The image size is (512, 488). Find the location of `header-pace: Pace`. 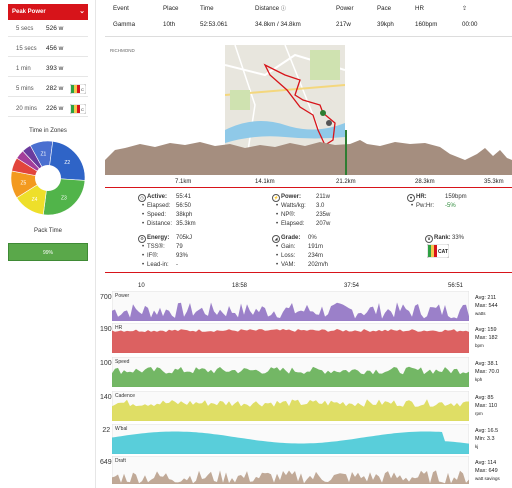

header-pace: Pace is located at coordinates (384, 8).